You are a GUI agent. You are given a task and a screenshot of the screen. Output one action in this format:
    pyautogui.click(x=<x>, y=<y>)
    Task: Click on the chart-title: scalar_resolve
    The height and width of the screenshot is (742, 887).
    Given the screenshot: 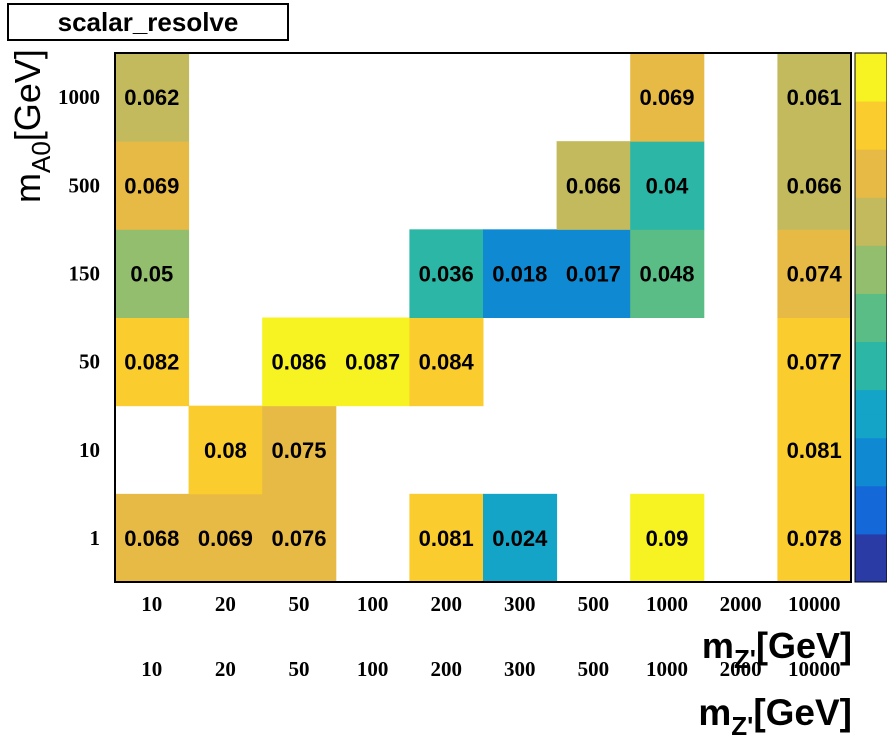 What is the action you would take?
    pyautogui.click(x=148, y=21)
    